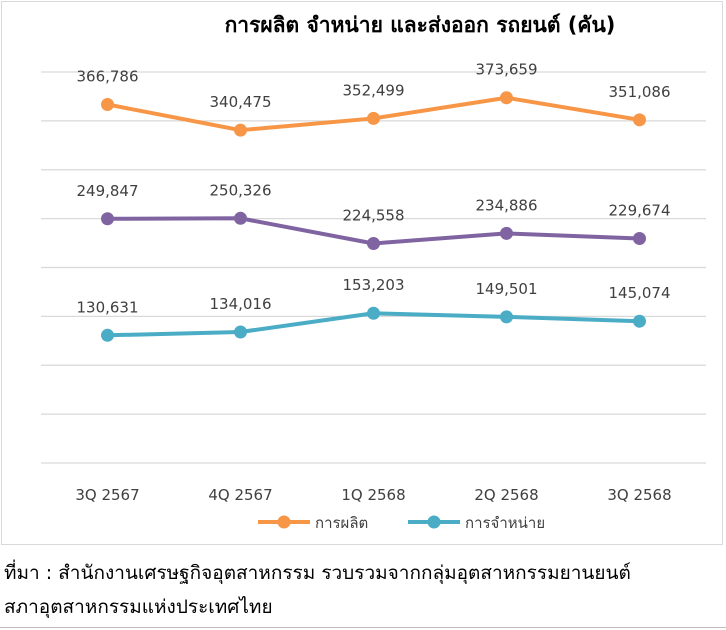  What do you see at coordinates (240, 495) in the screenshot?
I see `x-tick-label: 4Q 2567` at bounding box center [240, 495].